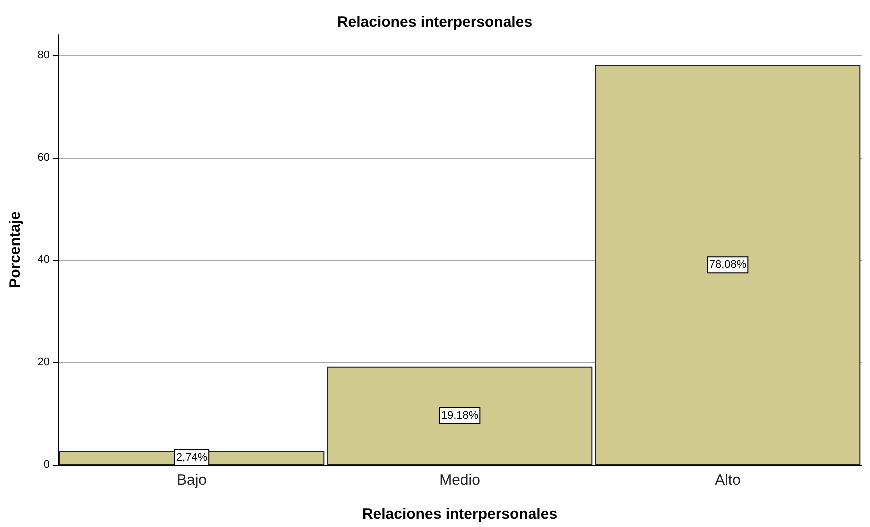 The image size is (870, 527). What do you see at coordinates (460, 480) in the screenshot?
I see `x-tick-label: Medio` at bounding box center [460, 480].